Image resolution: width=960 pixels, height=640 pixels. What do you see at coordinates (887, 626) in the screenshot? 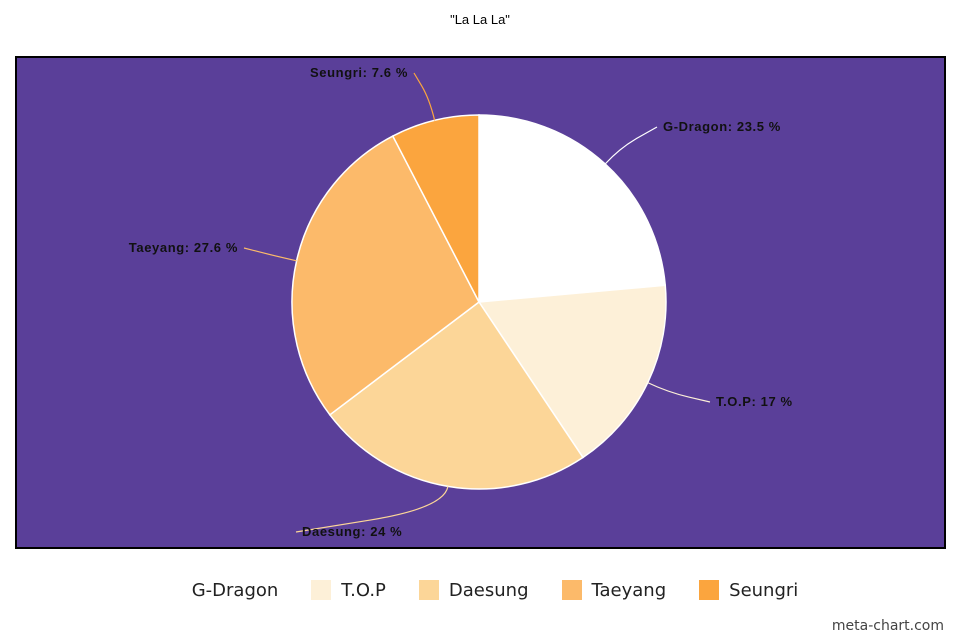
I see `watermark: meta-chart.com` at bounding box center [887, 626].